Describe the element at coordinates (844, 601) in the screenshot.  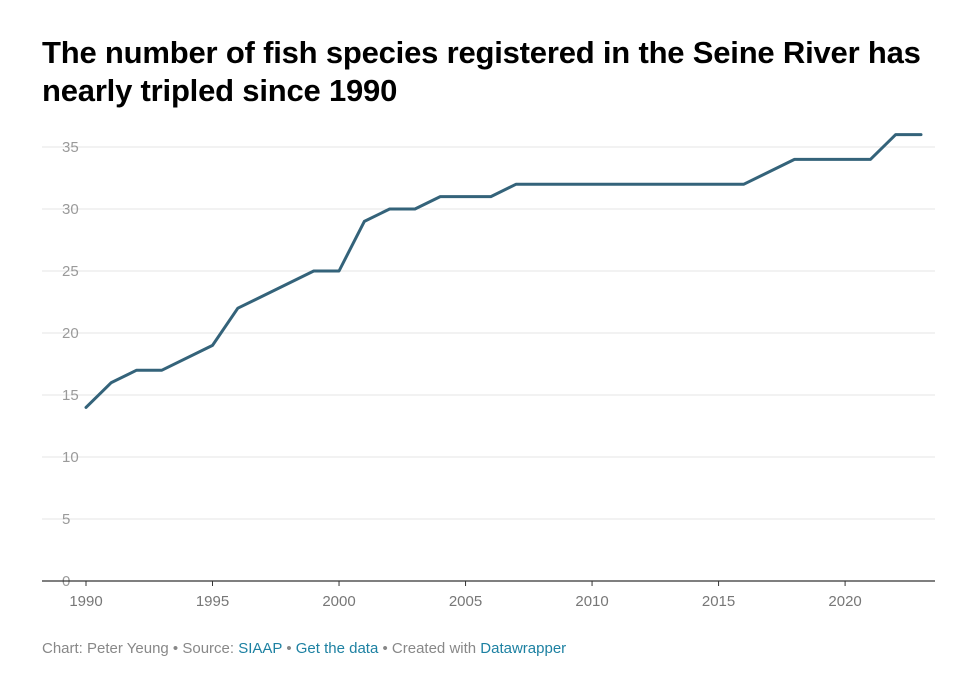
I see `x-tick-label: 2020` at that location.